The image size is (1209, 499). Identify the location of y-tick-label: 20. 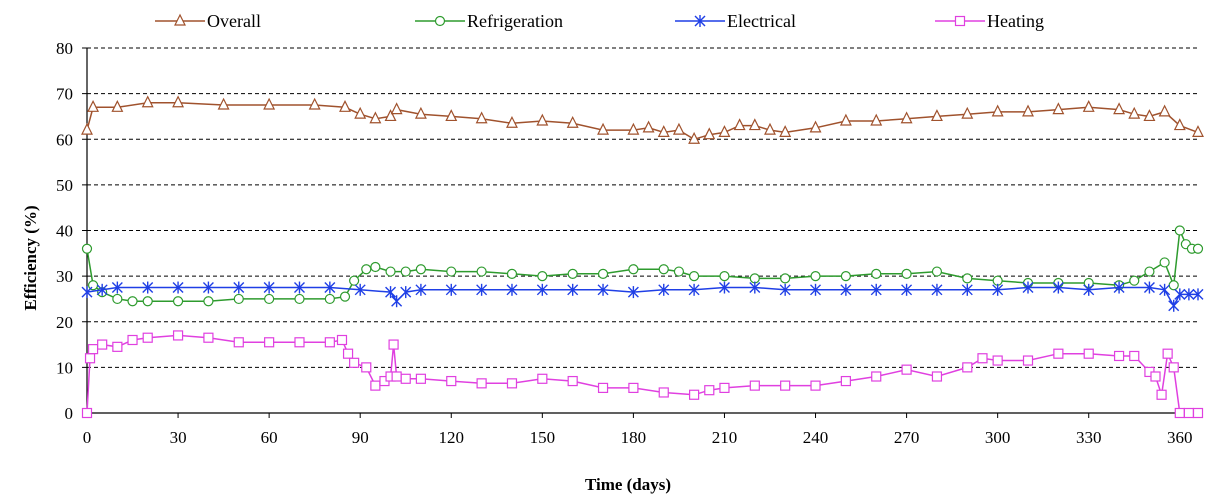
(64, 322).